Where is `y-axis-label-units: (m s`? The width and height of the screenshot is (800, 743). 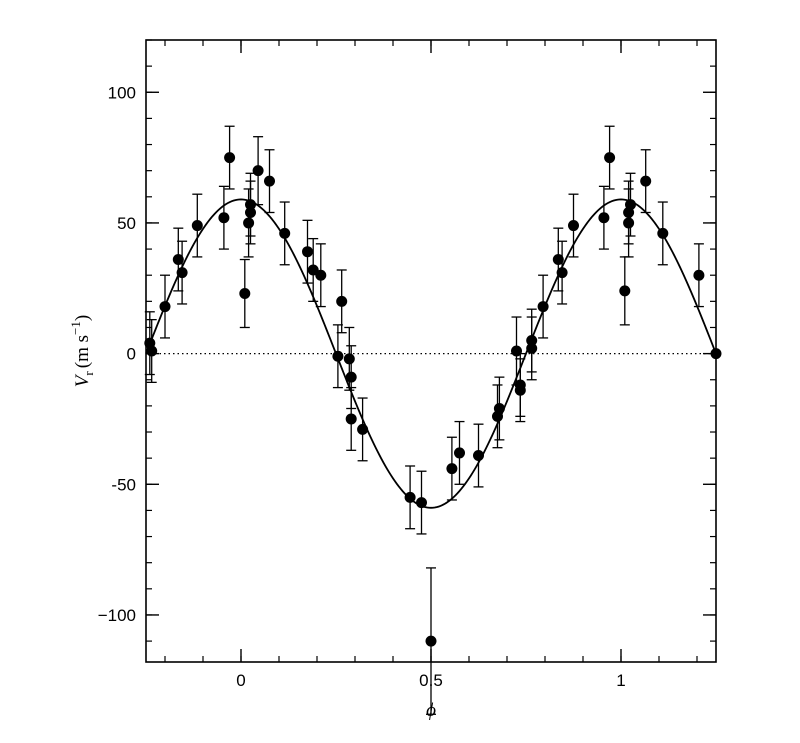 y-axis-label-units: (m s is located at coordinates (82, 351).